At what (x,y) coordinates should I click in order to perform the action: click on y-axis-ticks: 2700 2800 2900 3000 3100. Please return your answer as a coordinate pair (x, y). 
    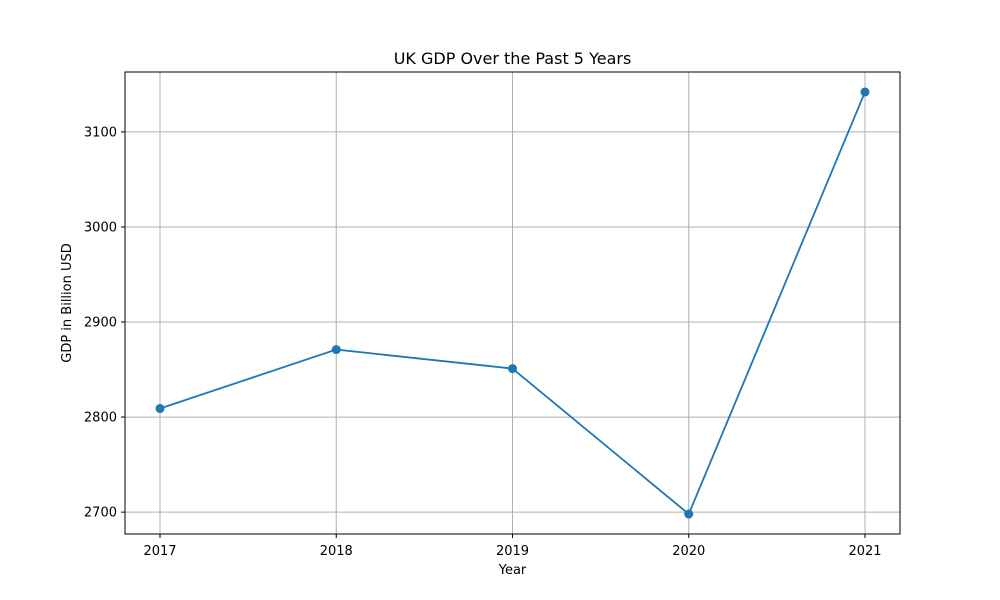
    Looking at the image, I should click on (104, 323).